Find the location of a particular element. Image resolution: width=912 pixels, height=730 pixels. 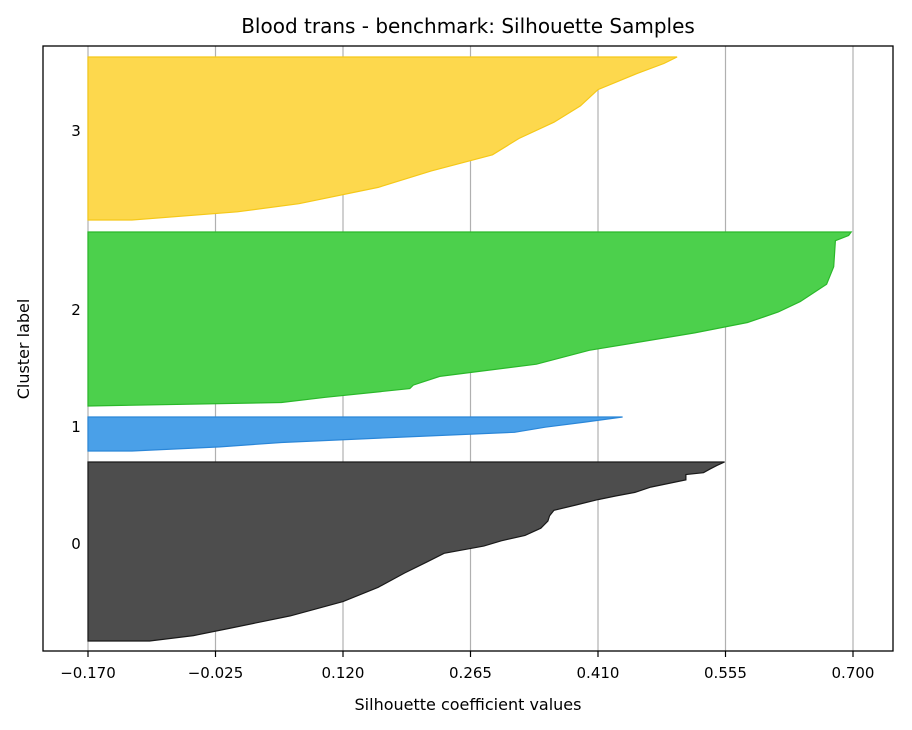

x-tick-label: 0.555 is located at coordinates (725, 673).